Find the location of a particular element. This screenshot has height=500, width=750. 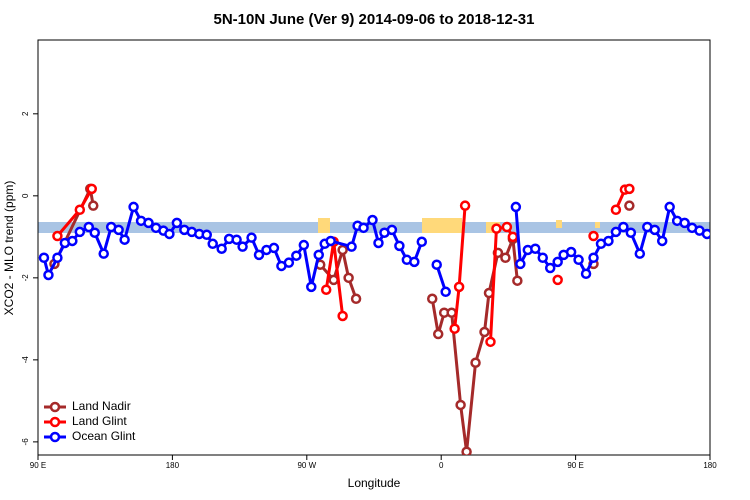

y-tick-label: -4 is located at coordinates (25, 360).